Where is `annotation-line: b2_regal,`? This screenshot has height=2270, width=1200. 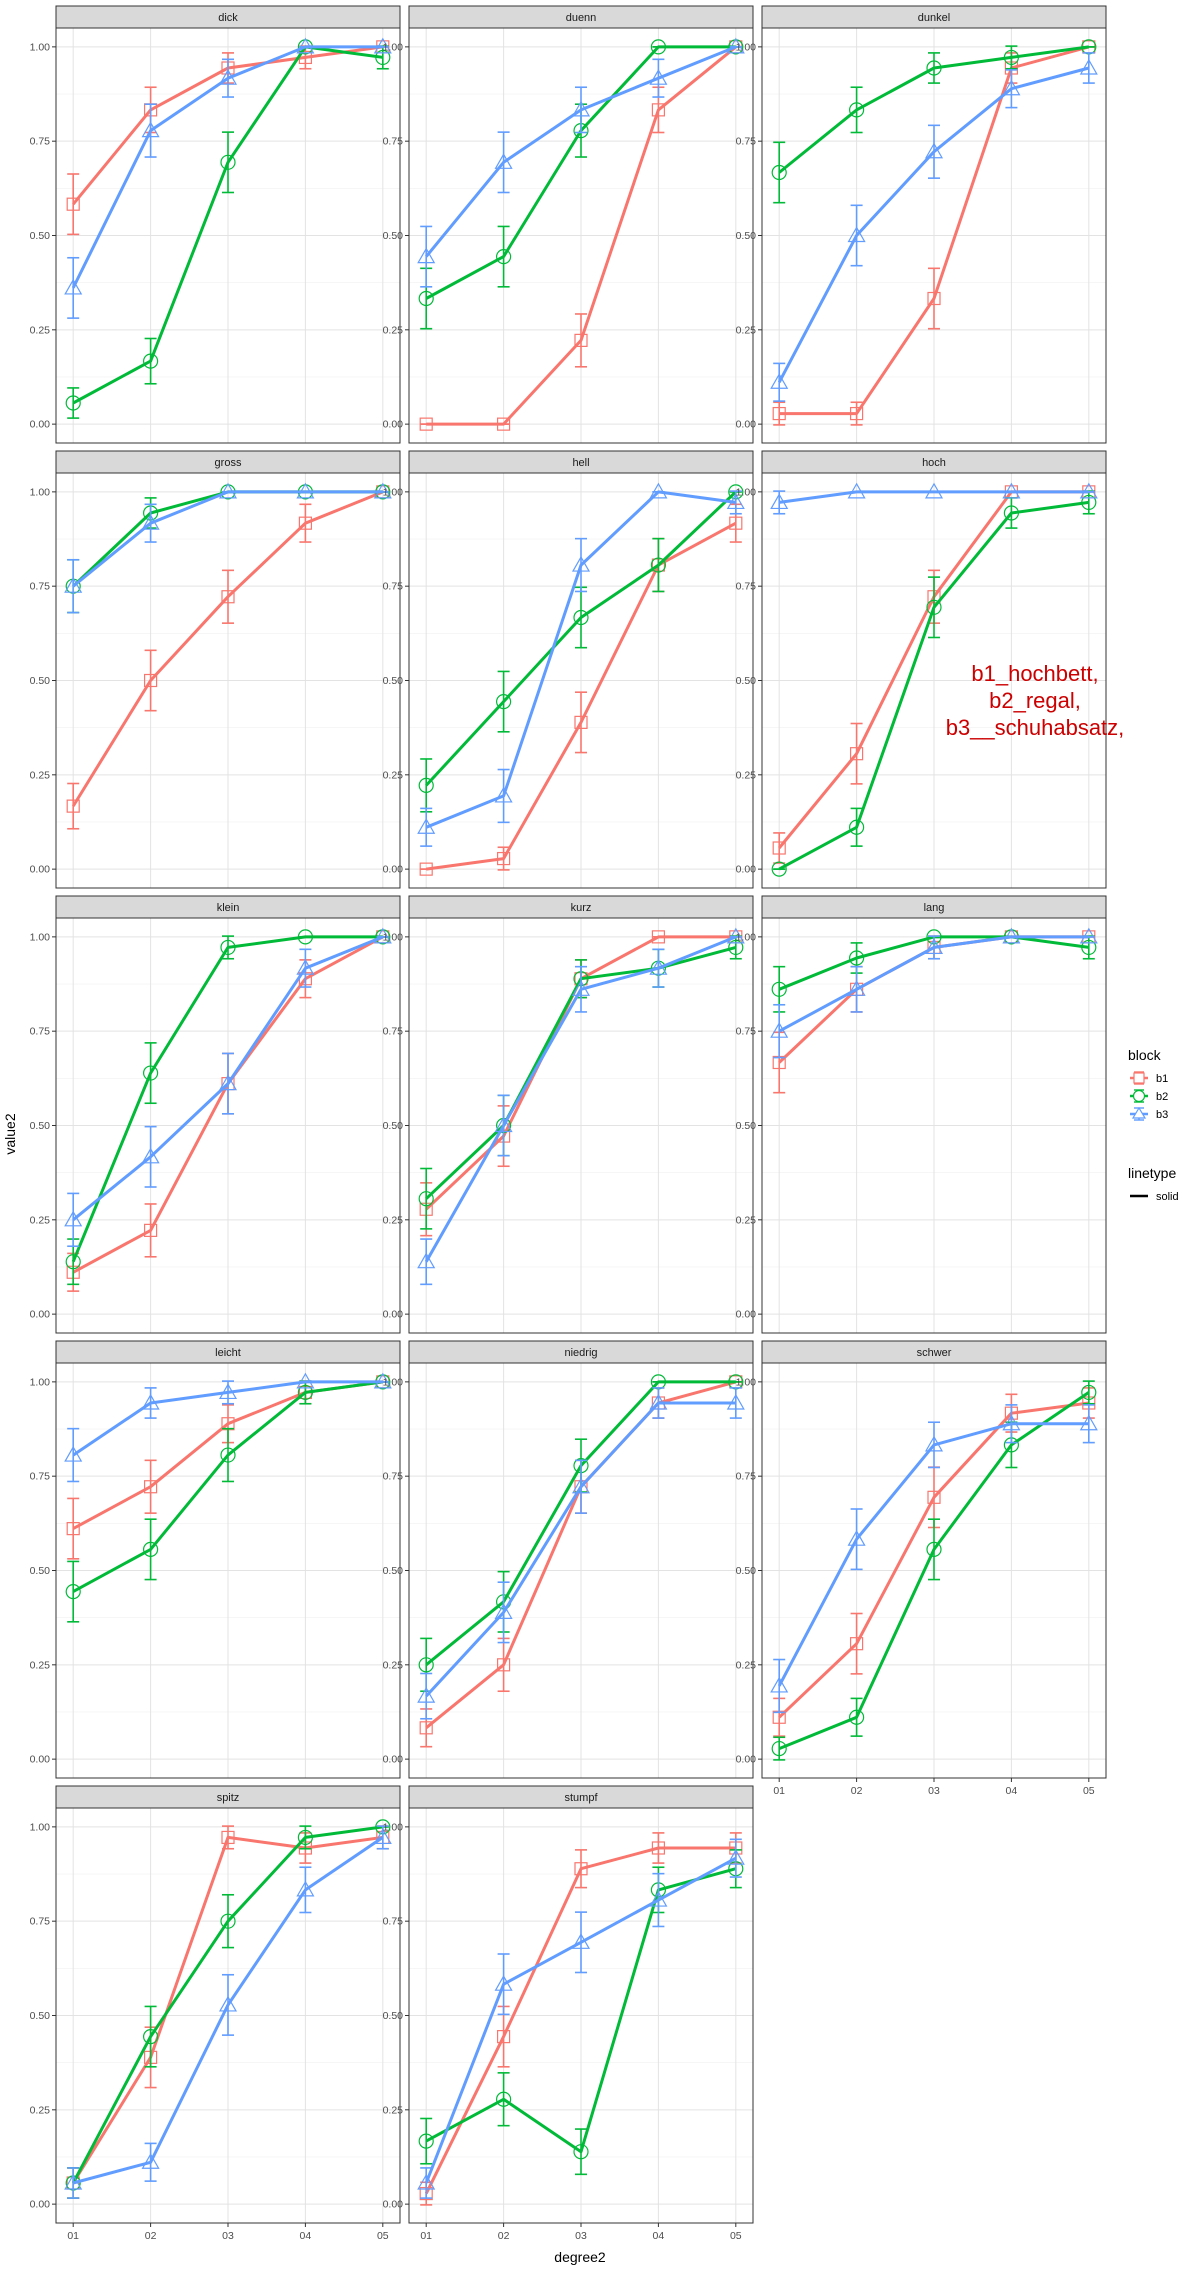
annotation-line: b2_regal, is located at coordinates (1035, 700).